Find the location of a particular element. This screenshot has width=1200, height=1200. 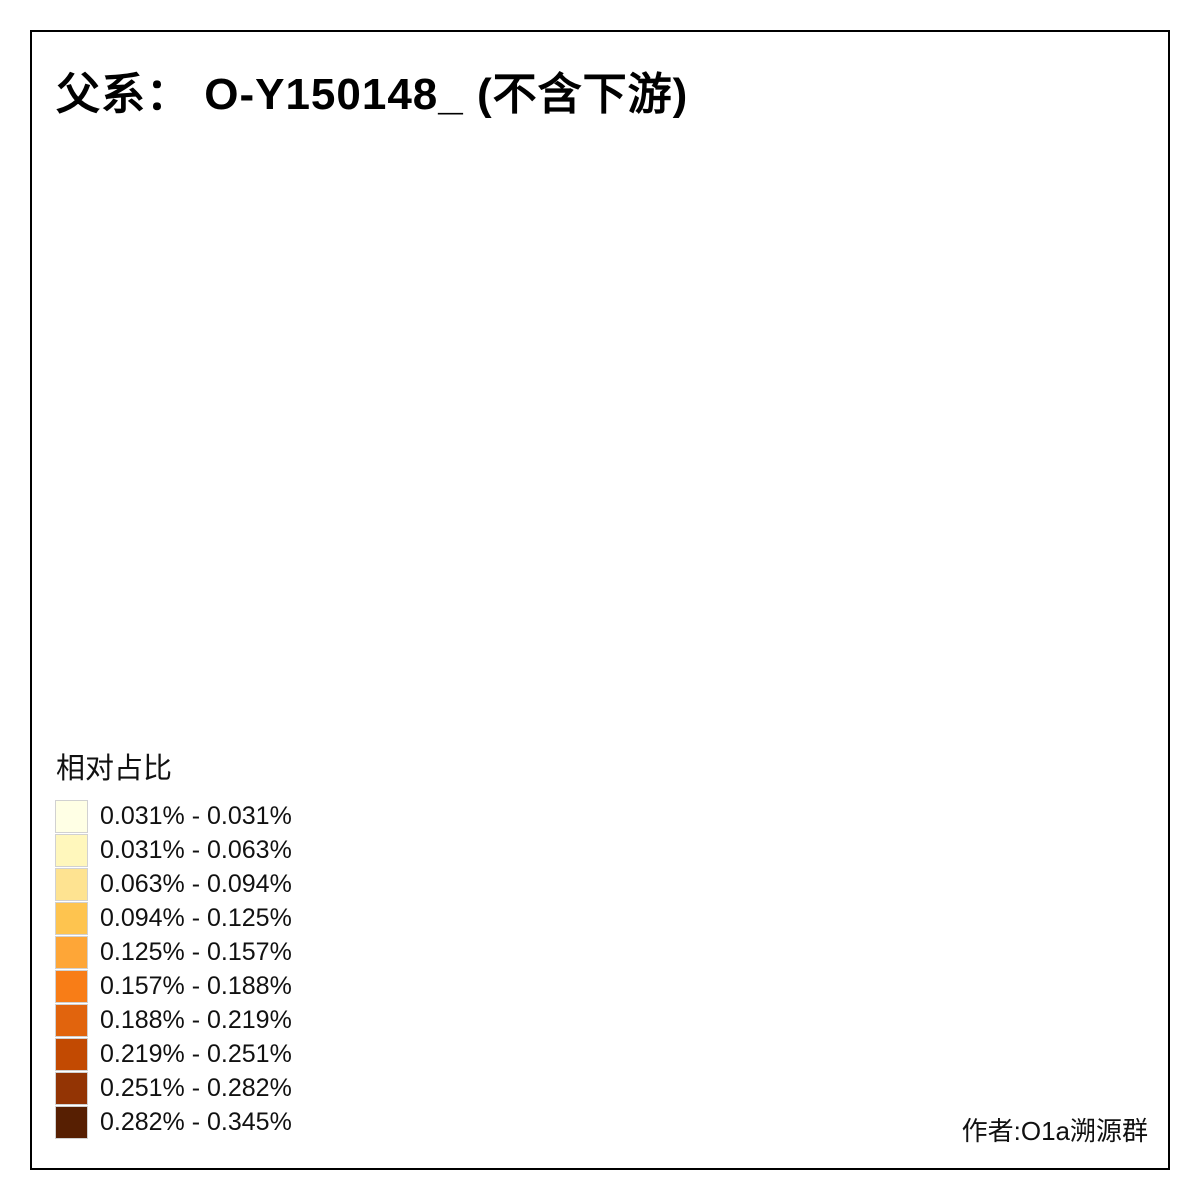

legend-label: 0.157% - 0.188% is located at coordinates (196, 986).